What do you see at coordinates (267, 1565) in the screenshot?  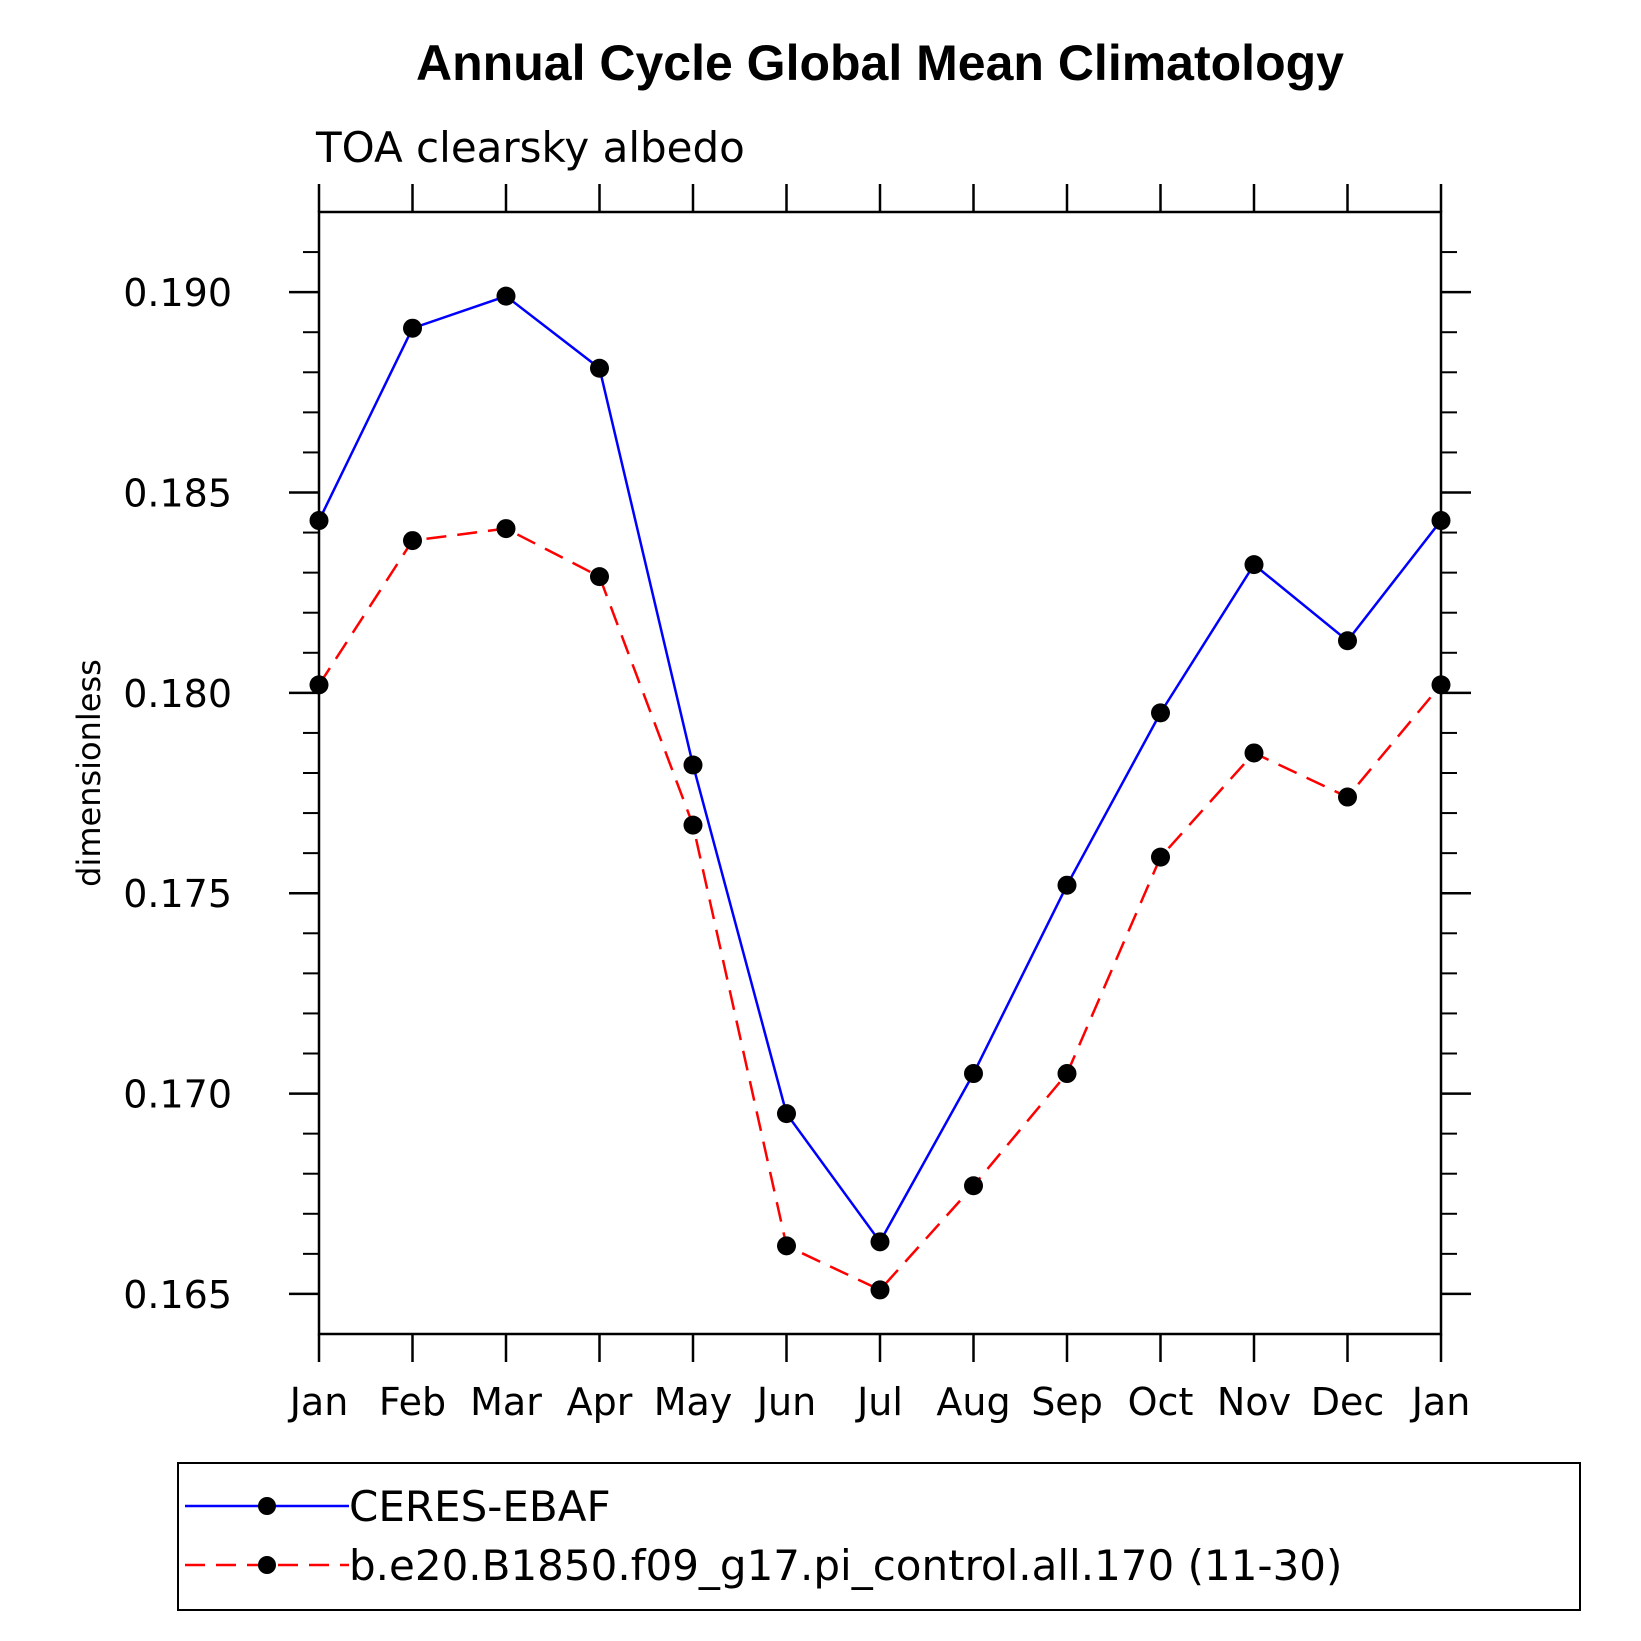 I see `legend-marker-model` at bounding box center [267, 1565].